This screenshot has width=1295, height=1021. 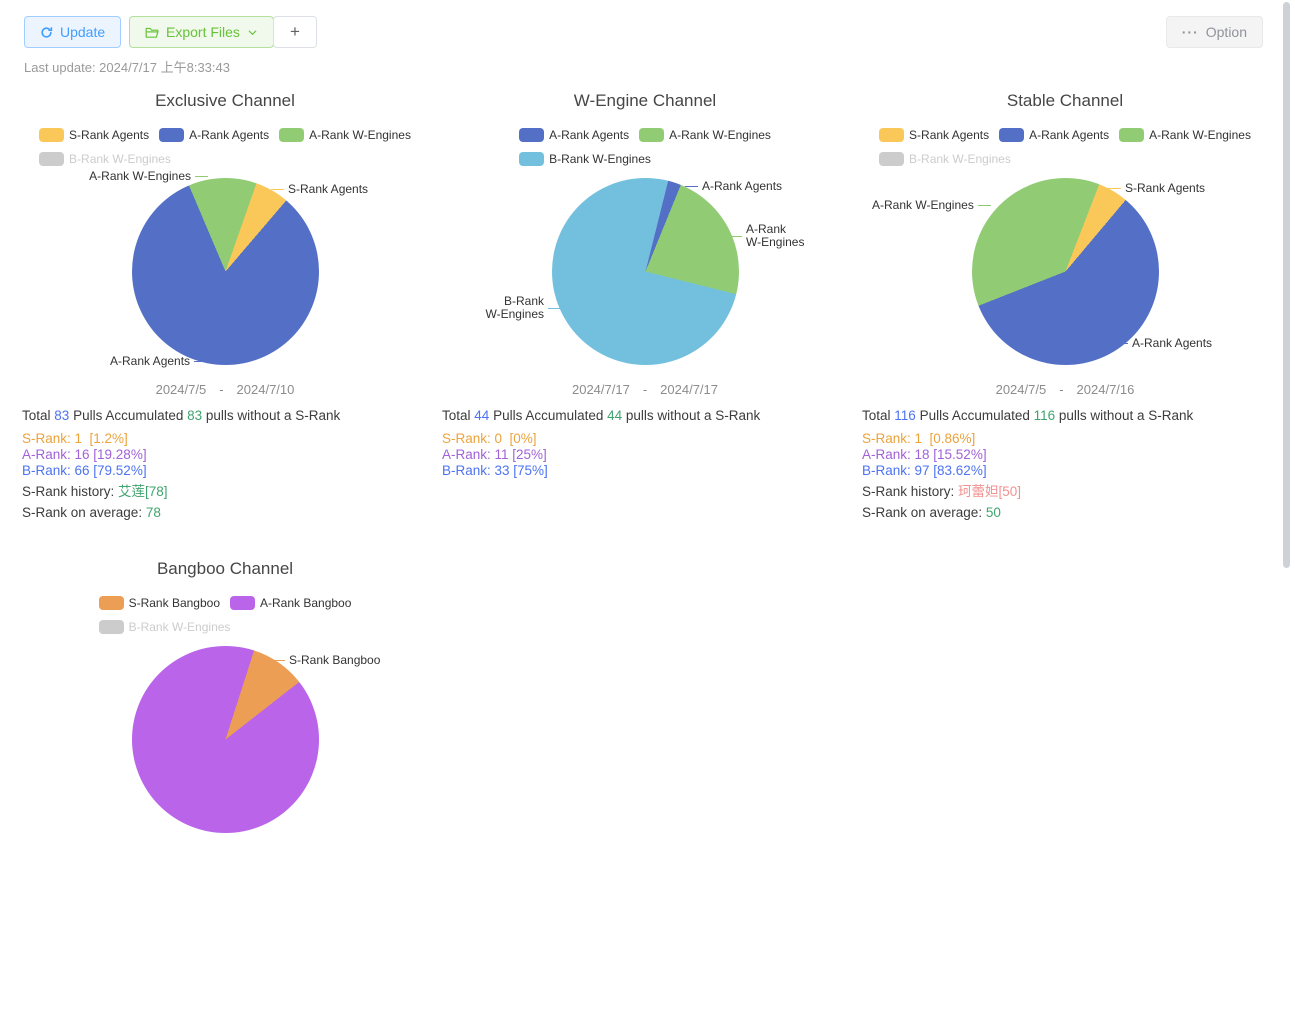 What do you see at coordinates (600, 389) in the screenshot?
I see `date-start: 2024/7/17` at bounding box center [600, 389].